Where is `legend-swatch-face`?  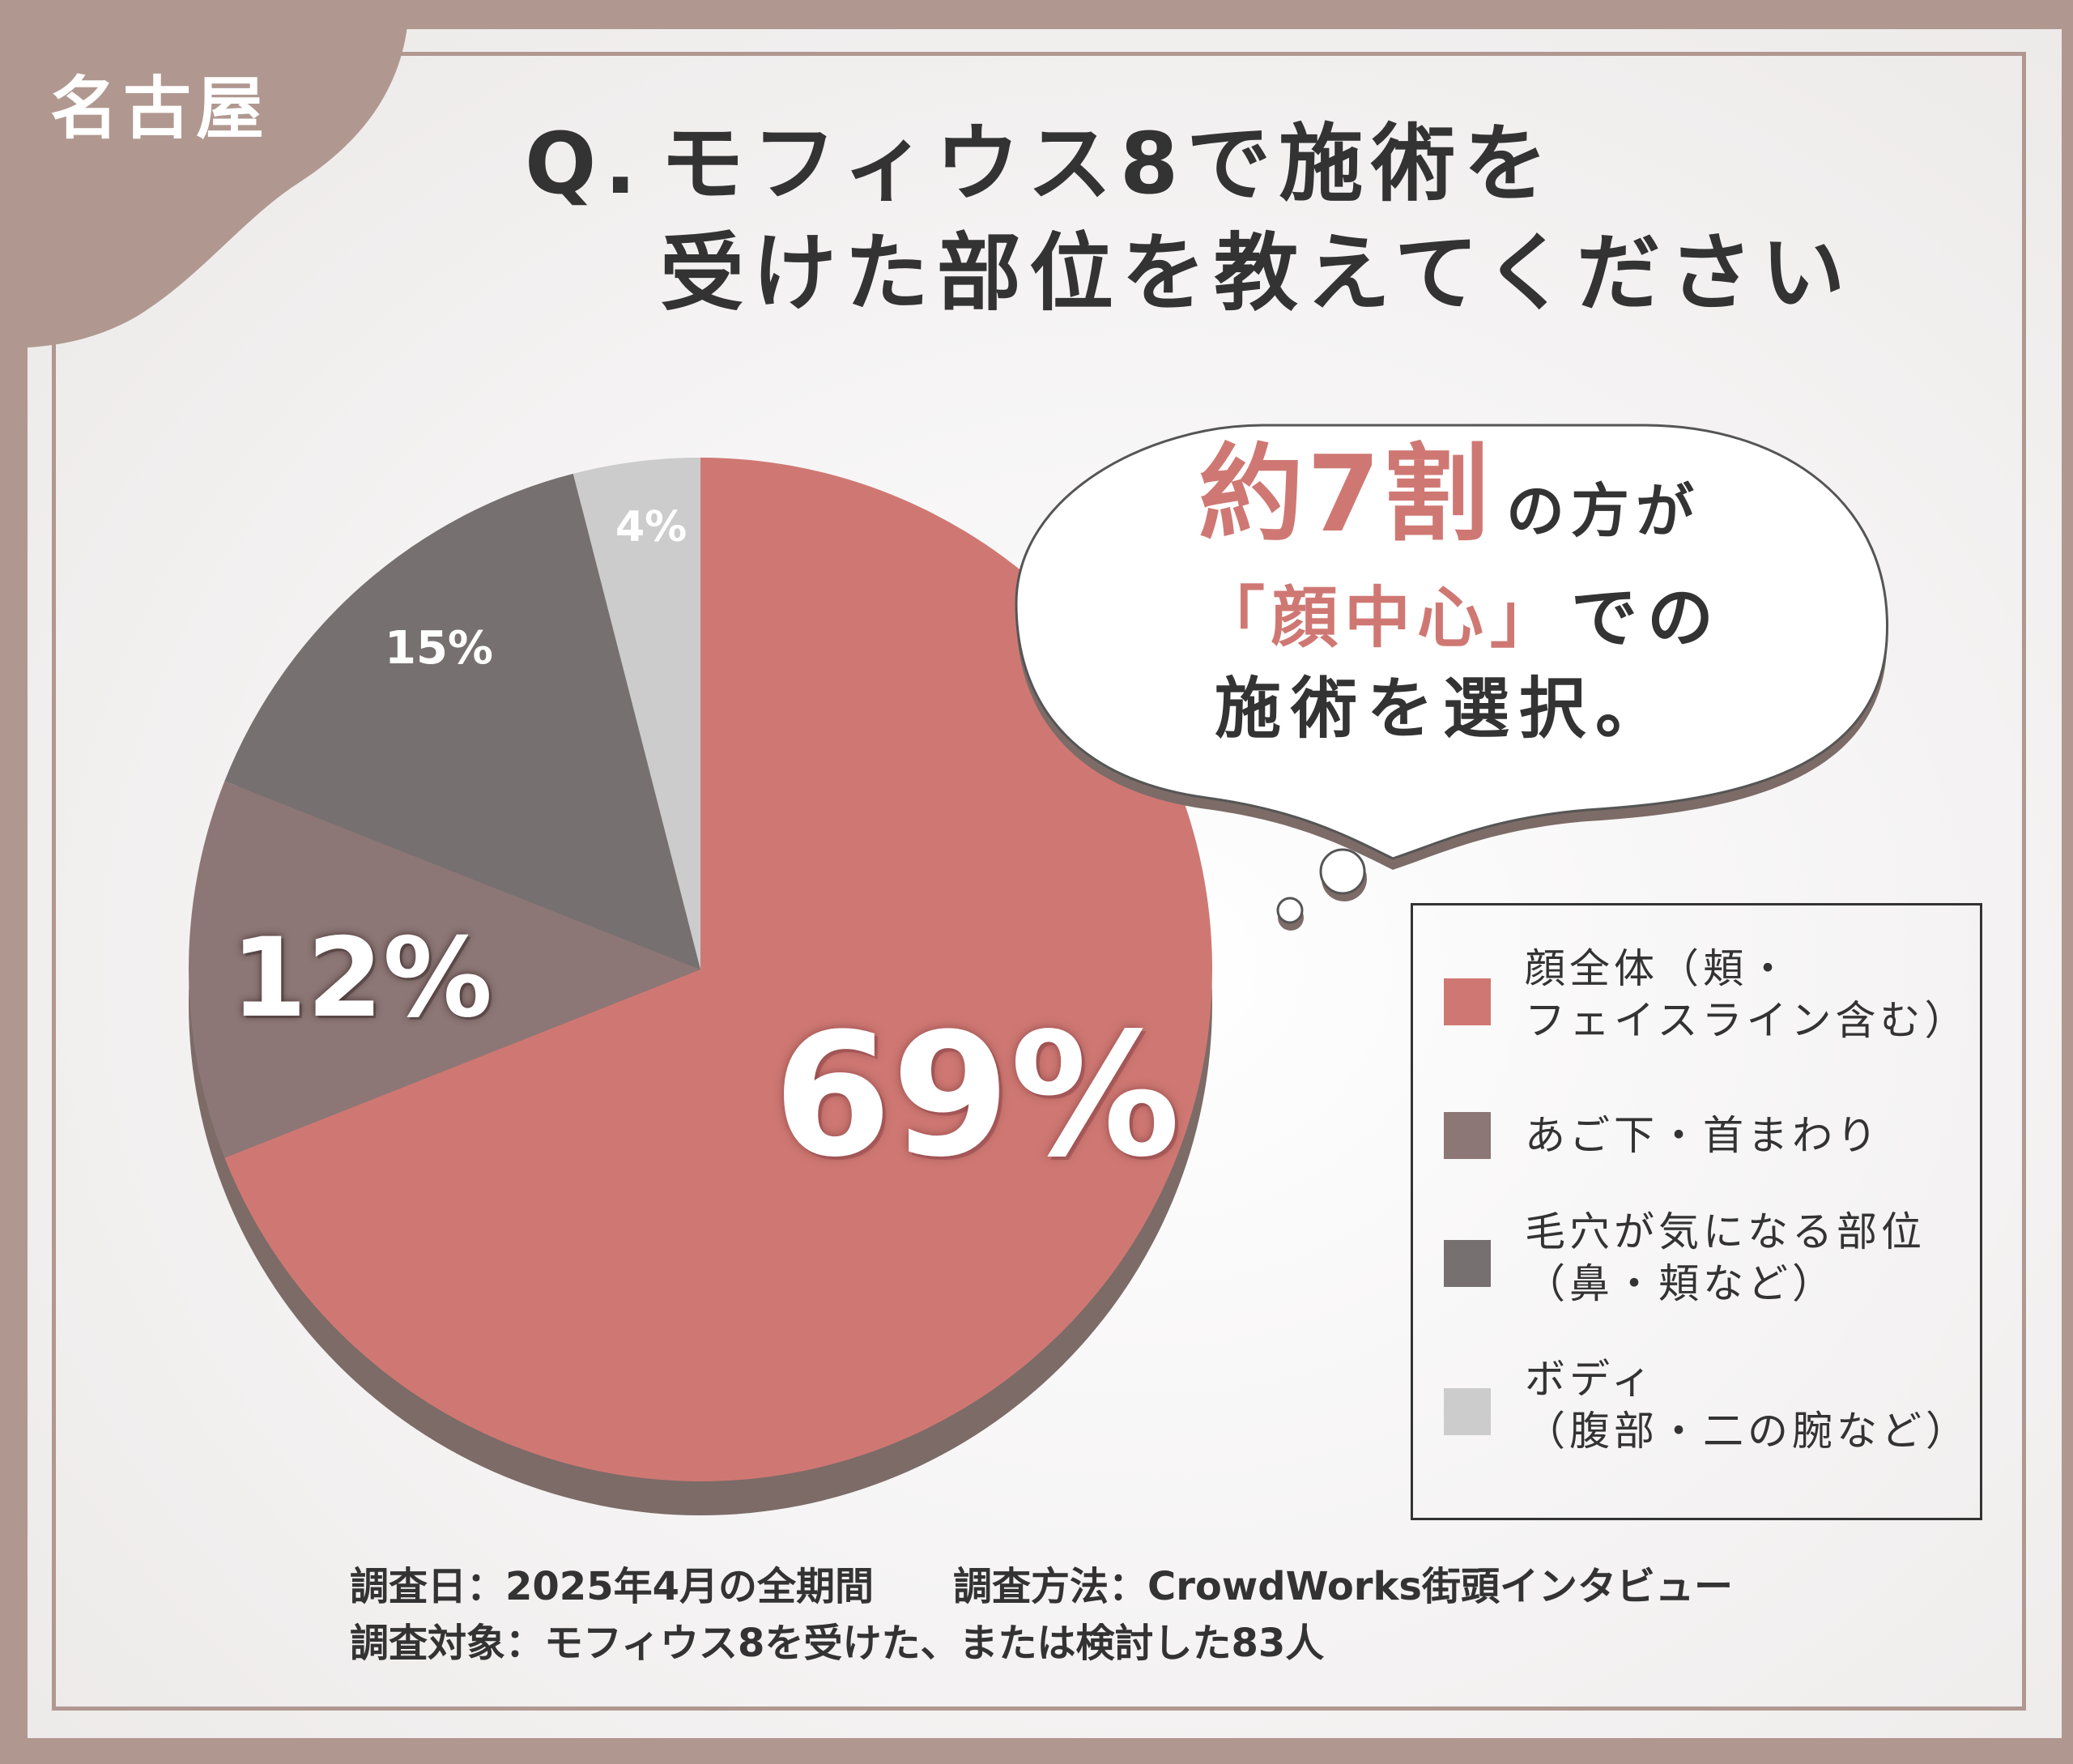 legend-swatch-face is located at coordinates (1467, 1001).